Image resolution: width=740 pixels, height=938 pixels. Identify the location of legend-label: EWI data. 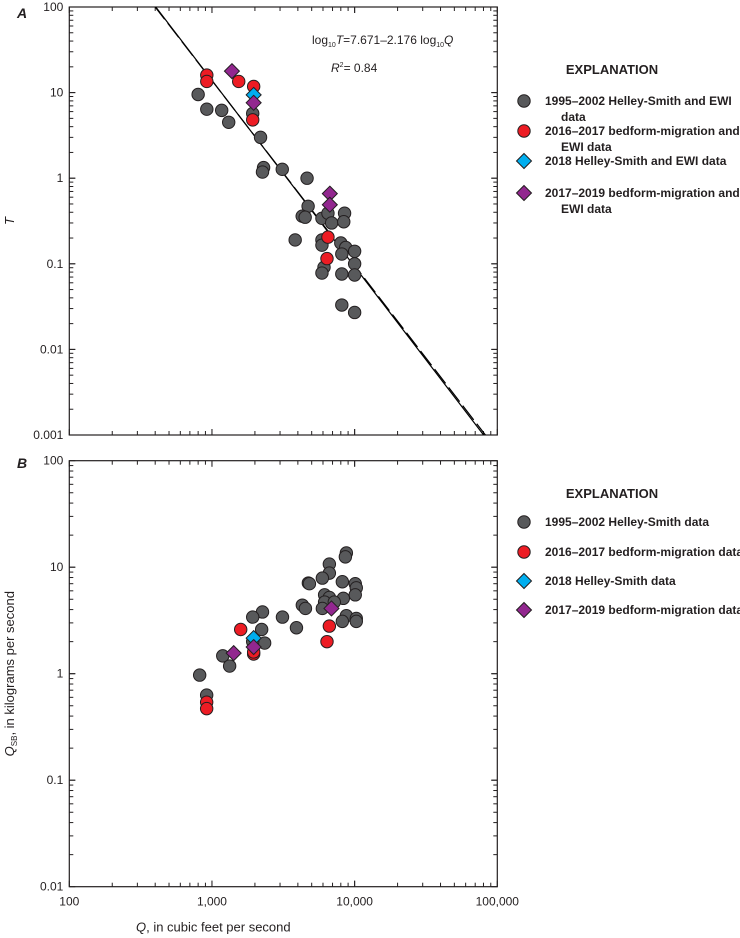
(586, 147).